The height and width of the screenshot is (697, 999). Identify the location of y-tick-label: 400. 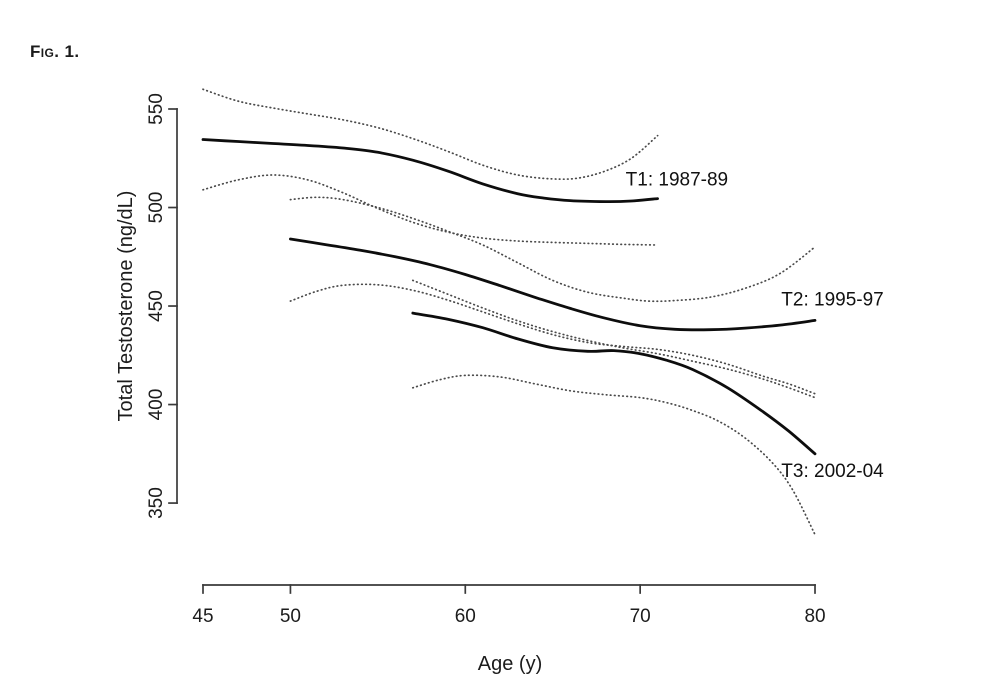
(156, 405).